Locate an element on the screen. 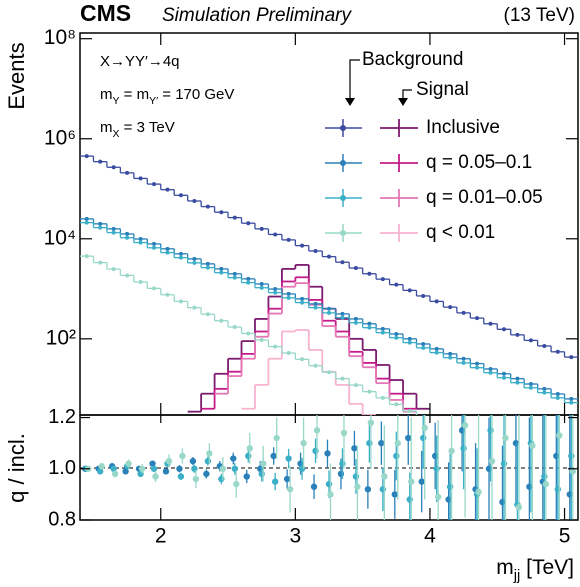 This screenshot has width=580, height=587. x-tick-label: 5 is located at coordinates (565, 536).